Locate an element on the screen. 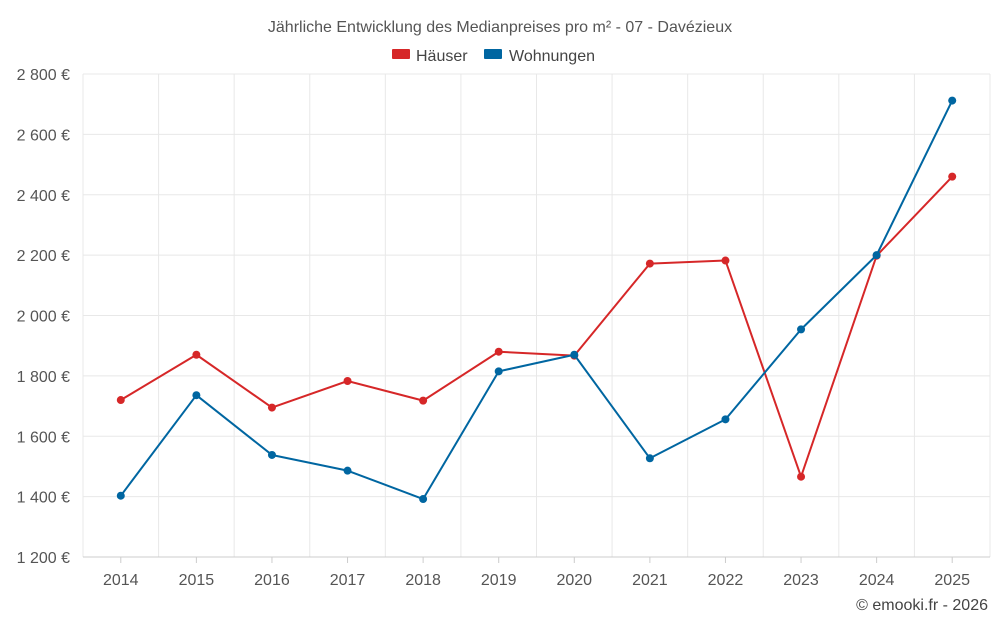 This screenshot has width=1000, height=625. y-tick-label: 2 400 € is located at coordinates (43, 196).